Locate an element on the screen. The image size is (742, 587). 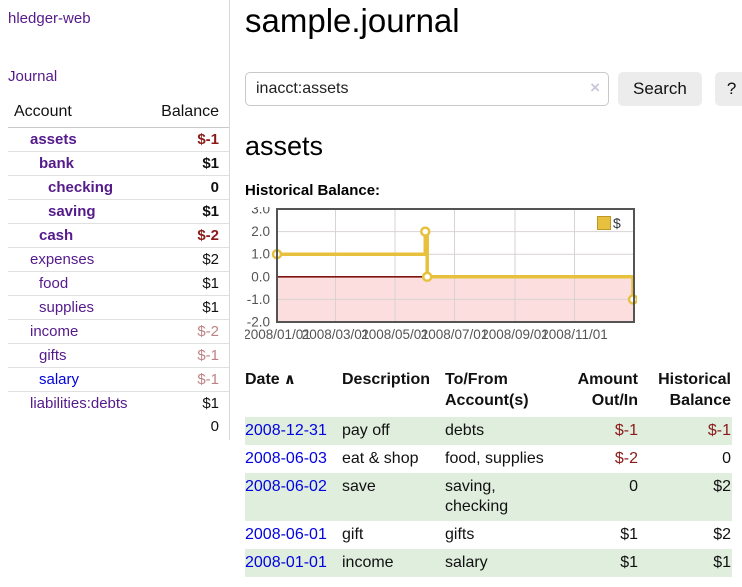
account-cell: liabilities:debts is located at coordinates (76, 403).